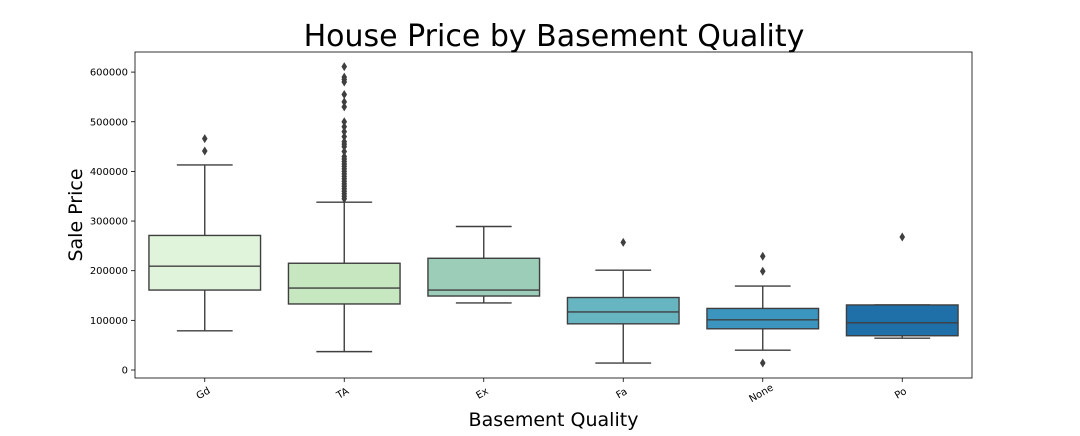  I want to click on x-tick-label: Ex, so click(482, 394).